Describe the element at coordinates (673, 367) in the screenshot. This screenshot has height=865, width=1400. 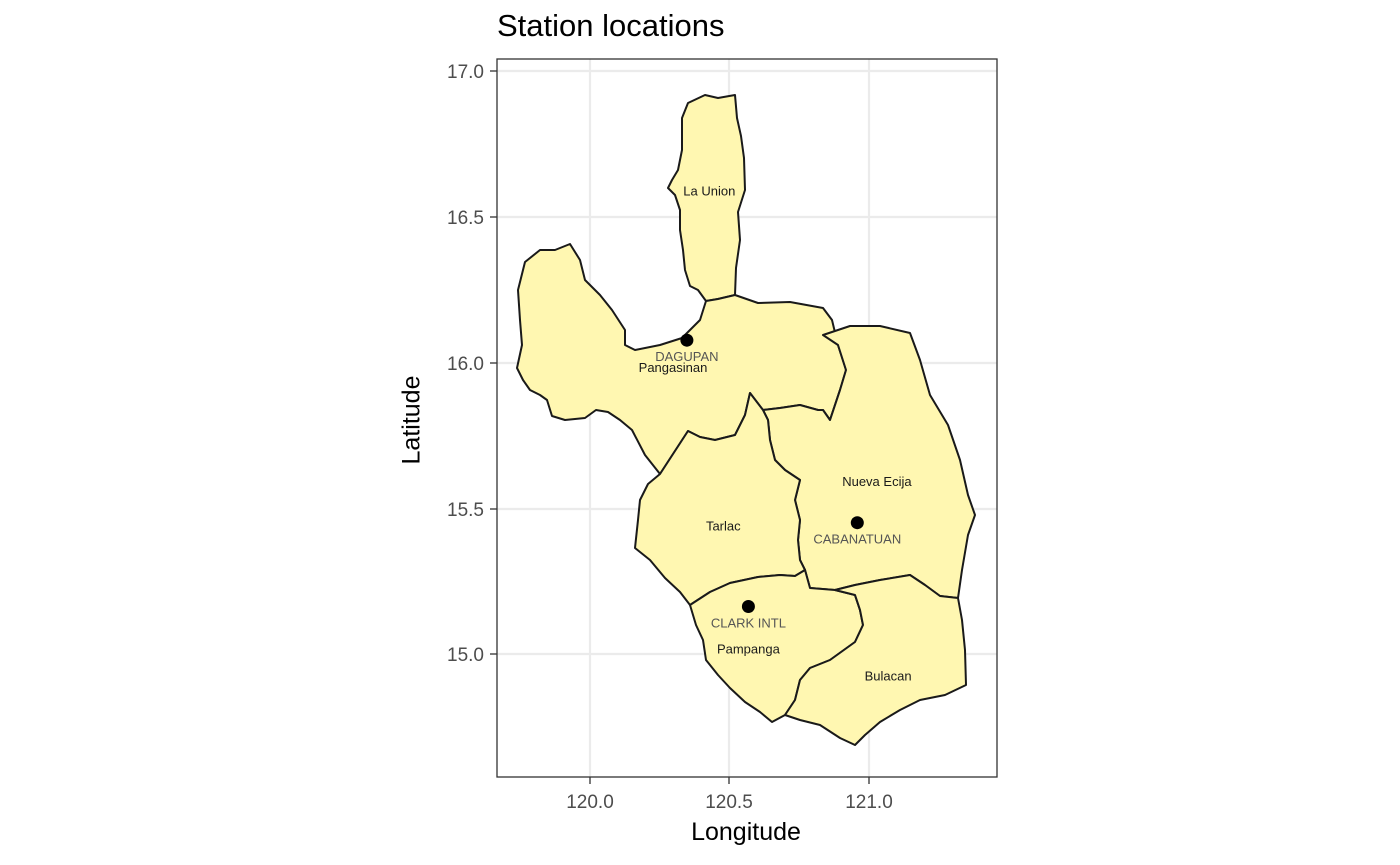
I see `province-label: Pangasinan` at that location.